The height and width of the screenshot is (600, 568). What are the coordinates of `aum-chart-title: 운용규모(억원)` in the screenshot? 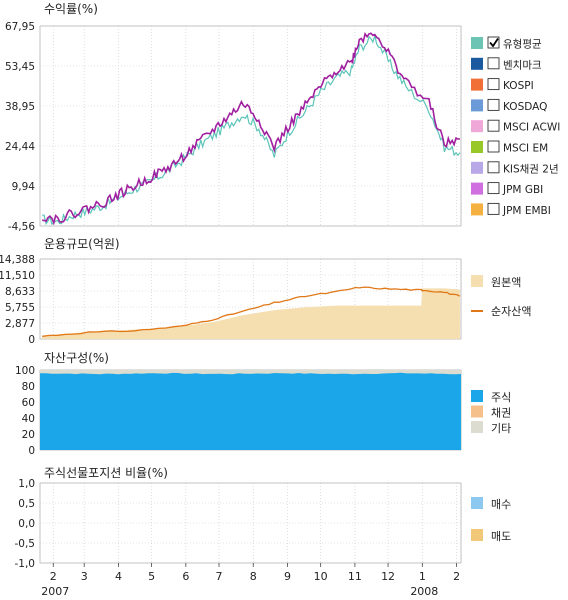 It's located at (82, 244).